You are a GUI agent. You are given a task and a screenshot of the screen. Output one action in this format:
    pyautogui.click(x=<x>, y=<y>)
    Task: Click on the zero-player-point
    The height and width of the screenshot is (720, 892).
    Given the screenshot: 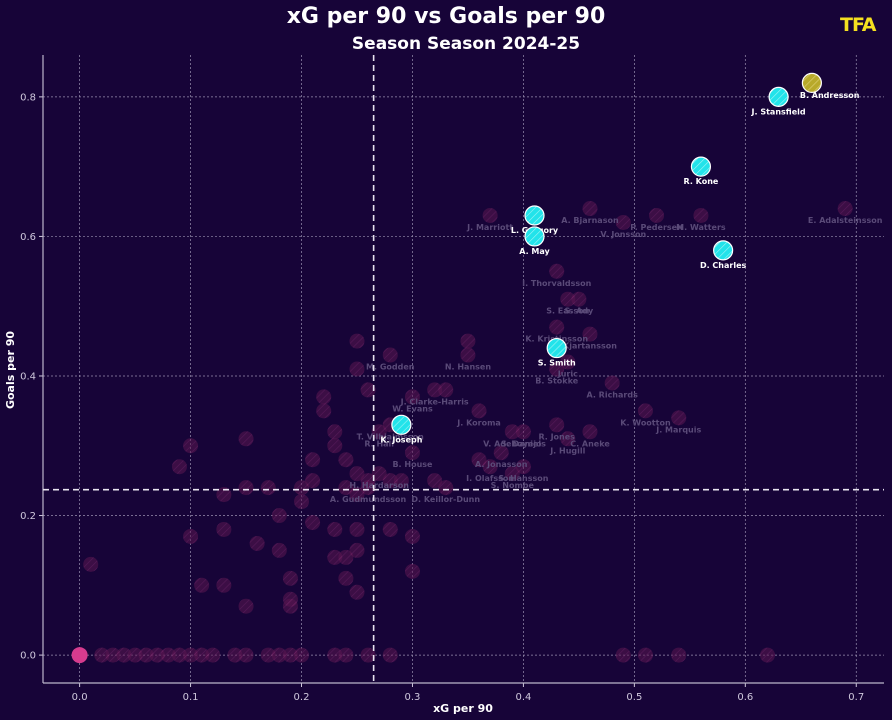 What is the action you would take?
    pyautogui.click(x=79, y=655)
    